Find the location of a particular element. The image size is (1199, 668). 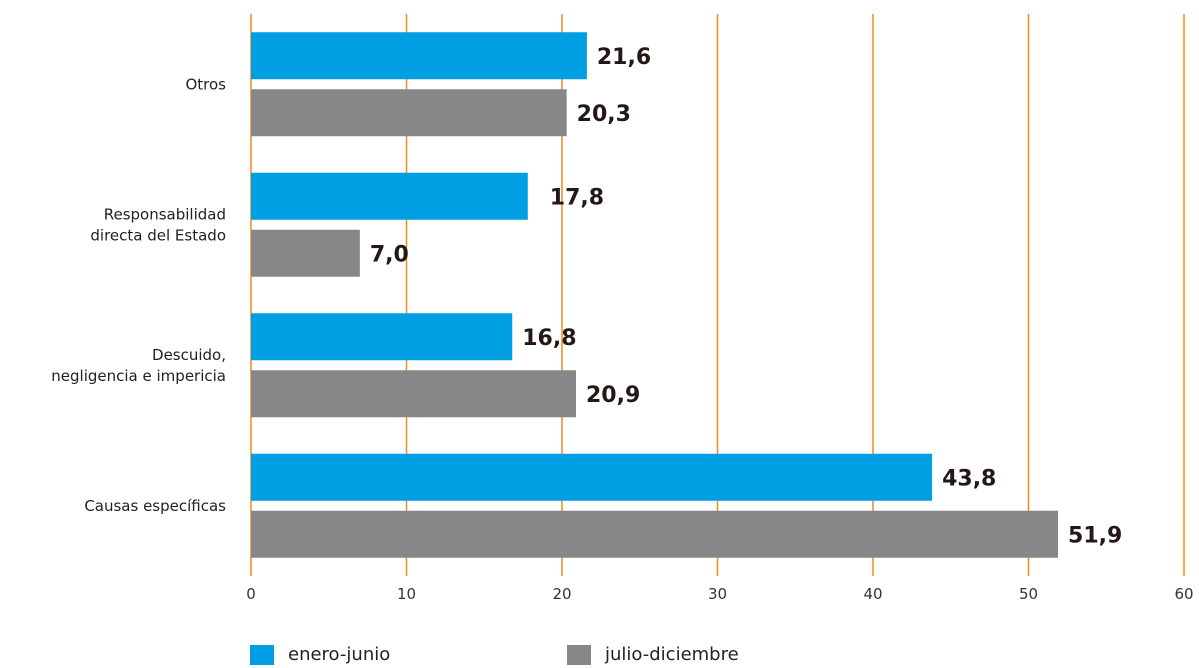

data-label: 17,8 is located at coordinates (577, 197).